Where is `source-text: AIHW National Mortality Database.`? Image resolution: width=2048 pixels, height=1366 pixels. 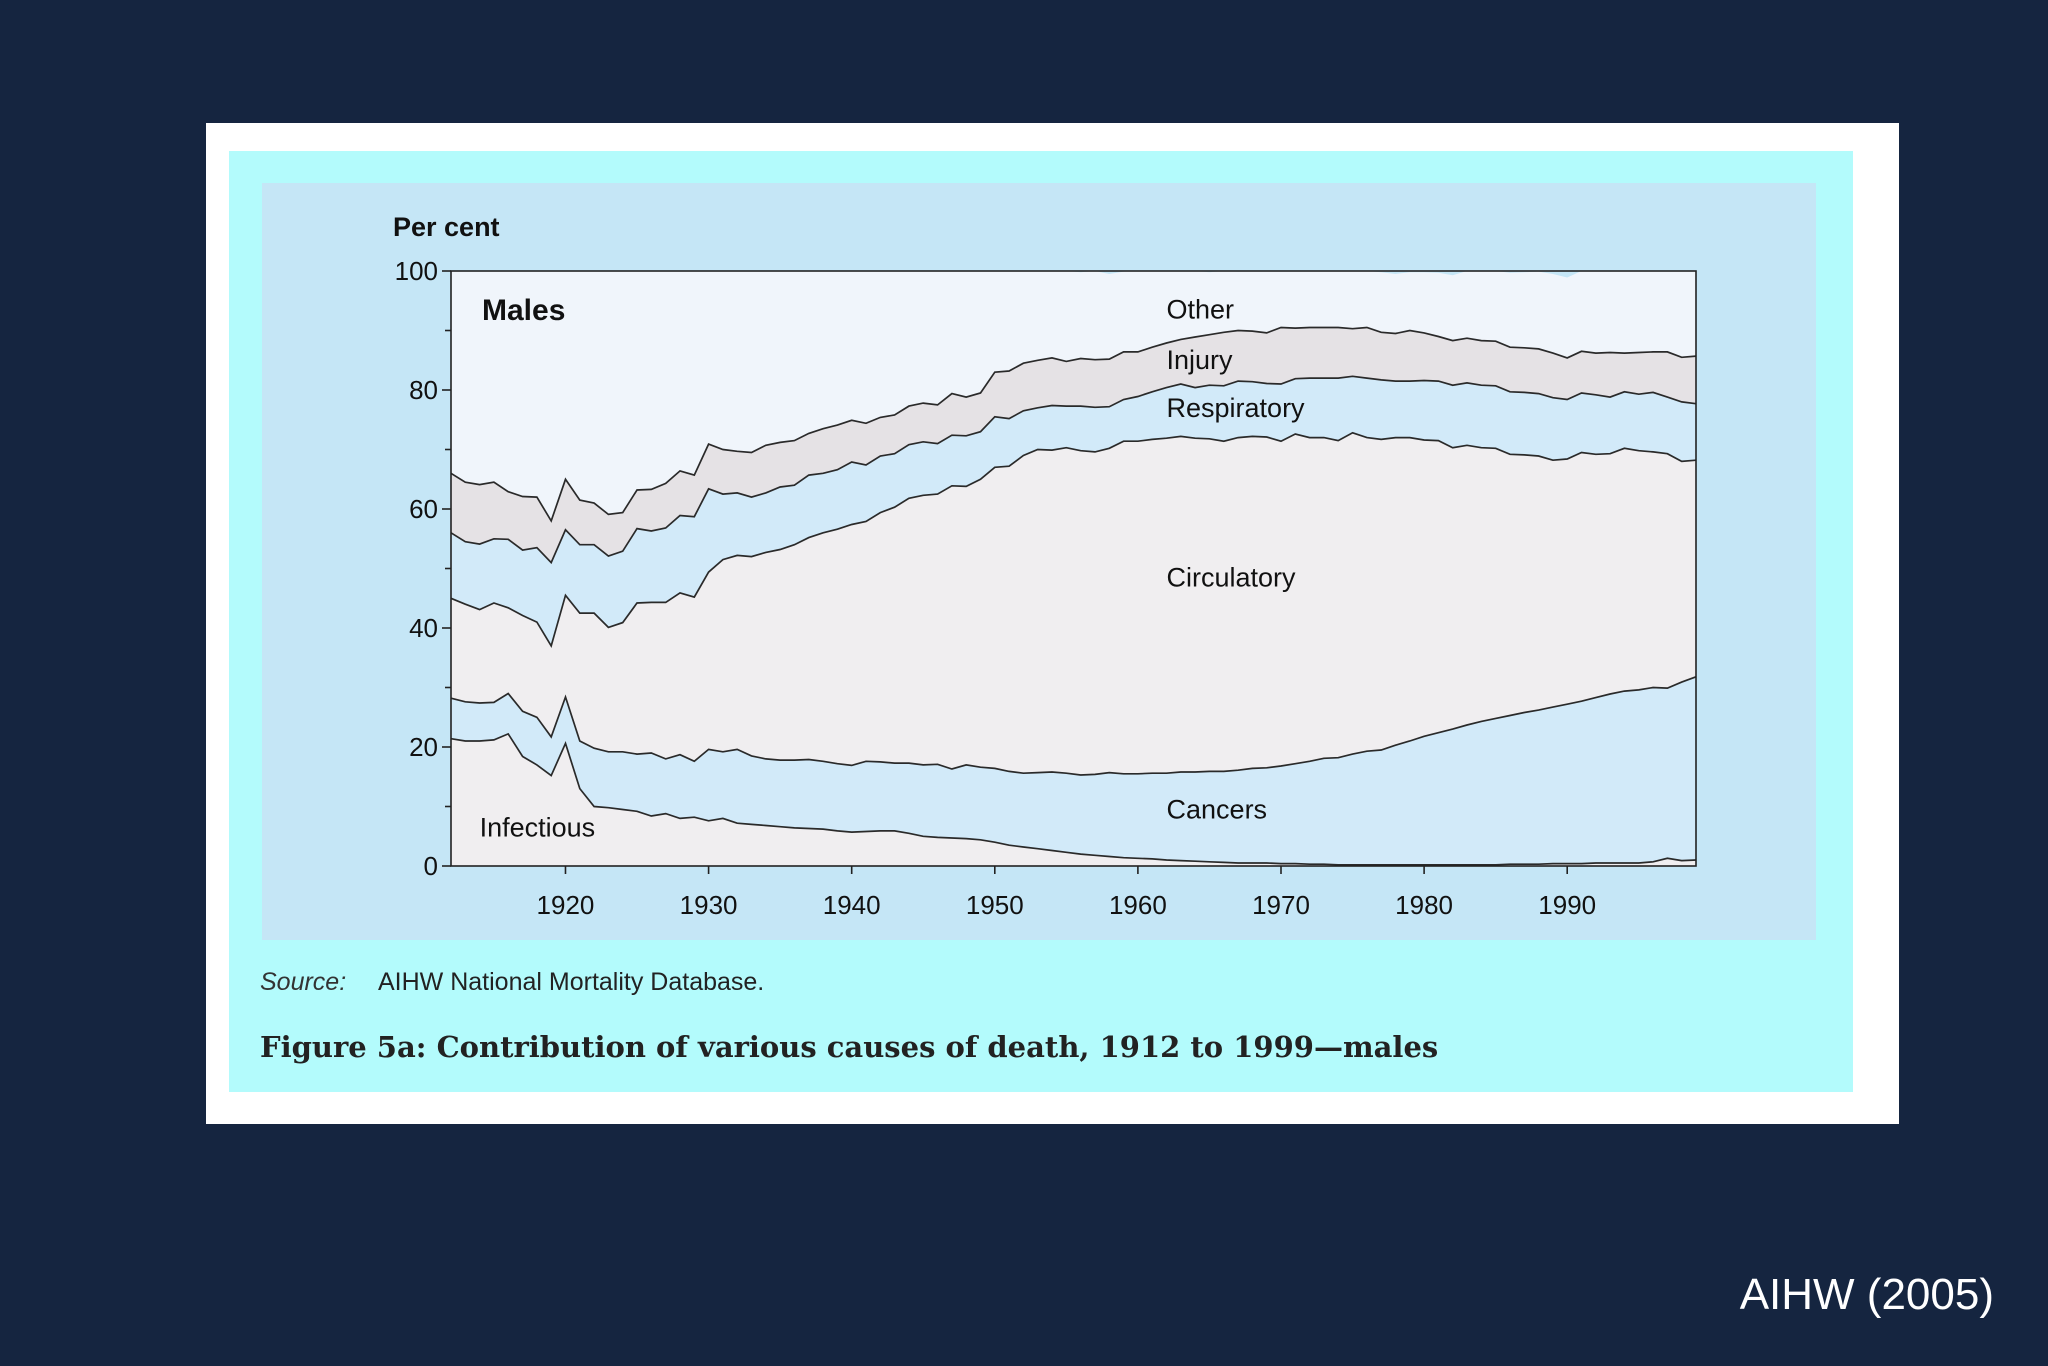 source-text: AIHW National Mortality Database. is located at coordinates (571, 982).